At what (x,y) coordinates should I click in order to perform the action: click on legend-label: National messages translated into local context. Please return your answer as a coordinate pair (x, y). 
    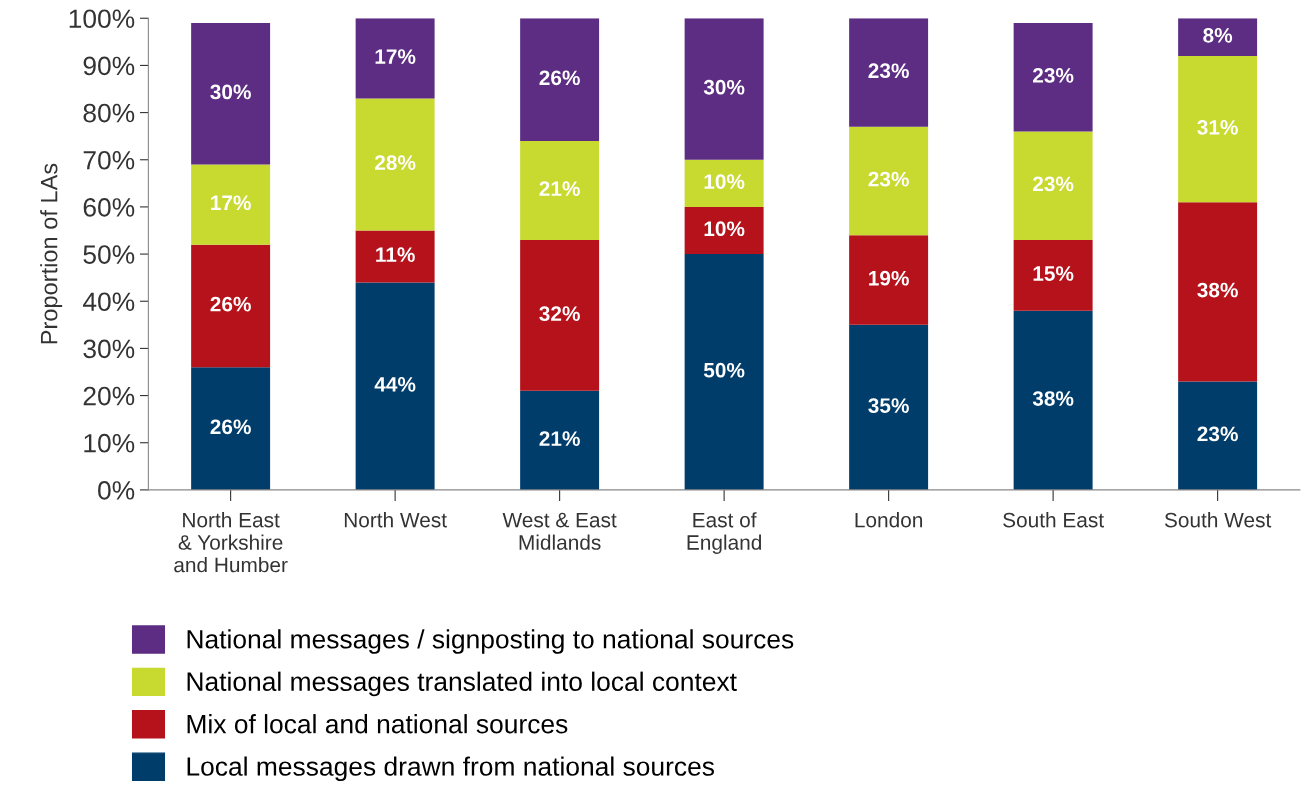
    Looking at the image, I should click on (462, 684).